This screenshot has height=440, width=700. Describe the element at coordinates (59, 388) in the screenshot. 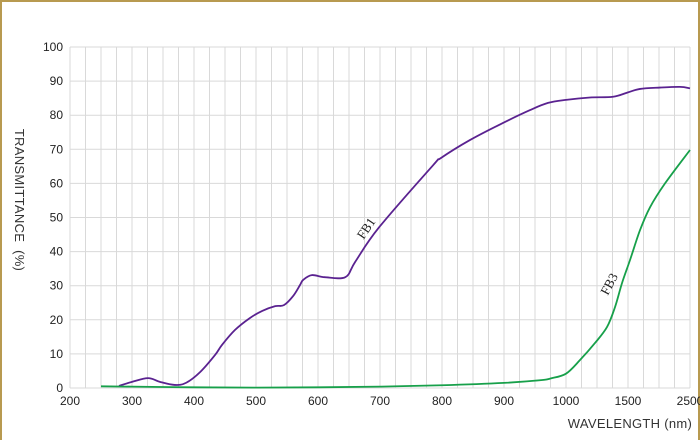

I see `y-tick-label: 0` at that location.